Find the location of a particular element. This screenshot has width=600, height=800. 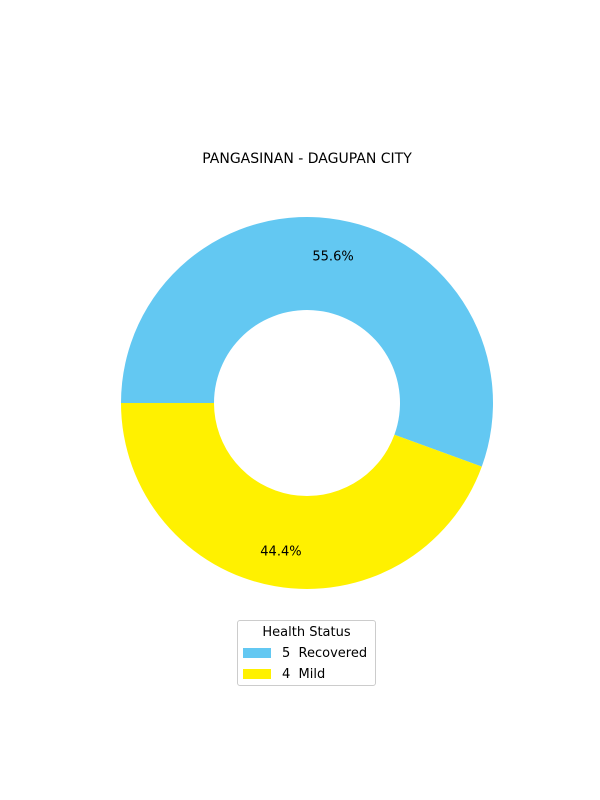

slice-mild is located at coordinates (301, 496).